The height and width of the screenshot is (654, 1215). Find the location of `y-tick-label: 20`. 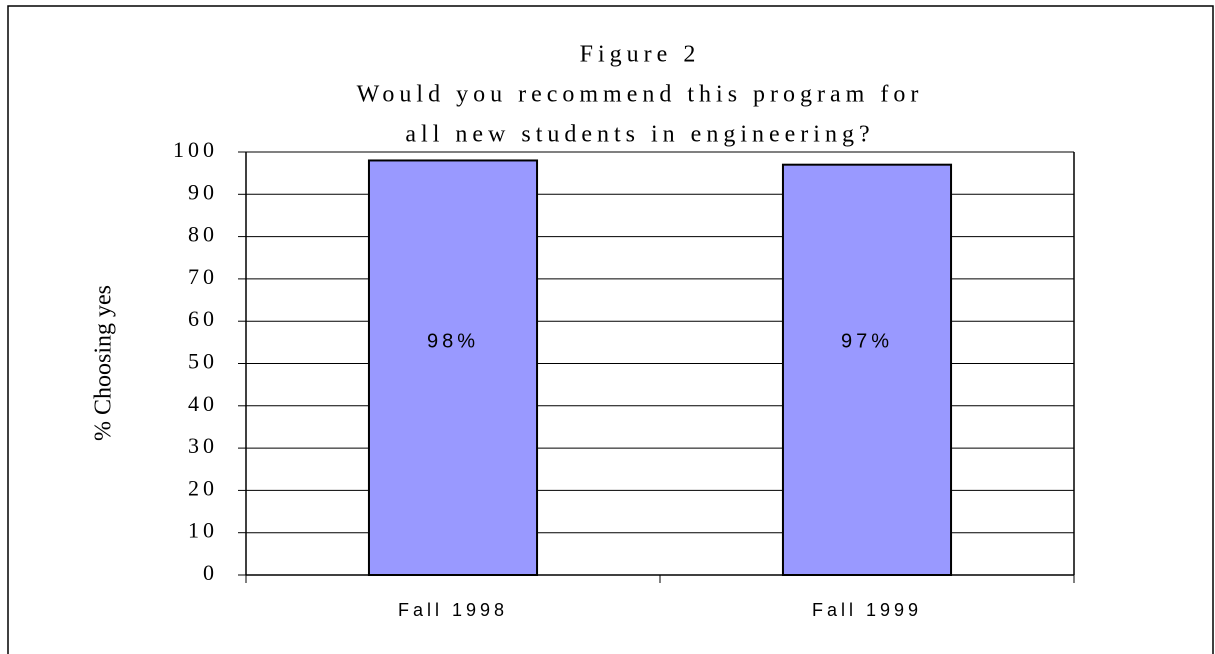

y-tick-label: 20 is located at coordinates (203, 487).